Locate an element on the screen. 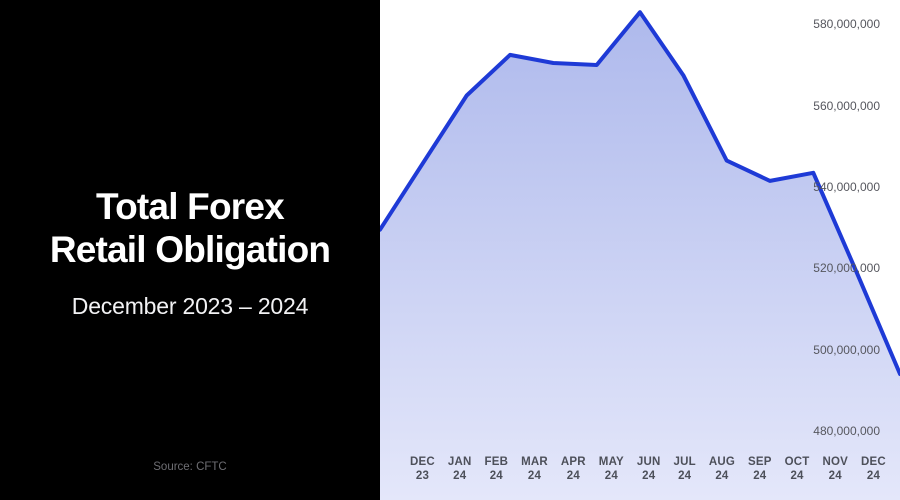 The width and height of the screenshot is (900, 500). x-tick-label: DEC 23 is located at coordinates (422, 469).